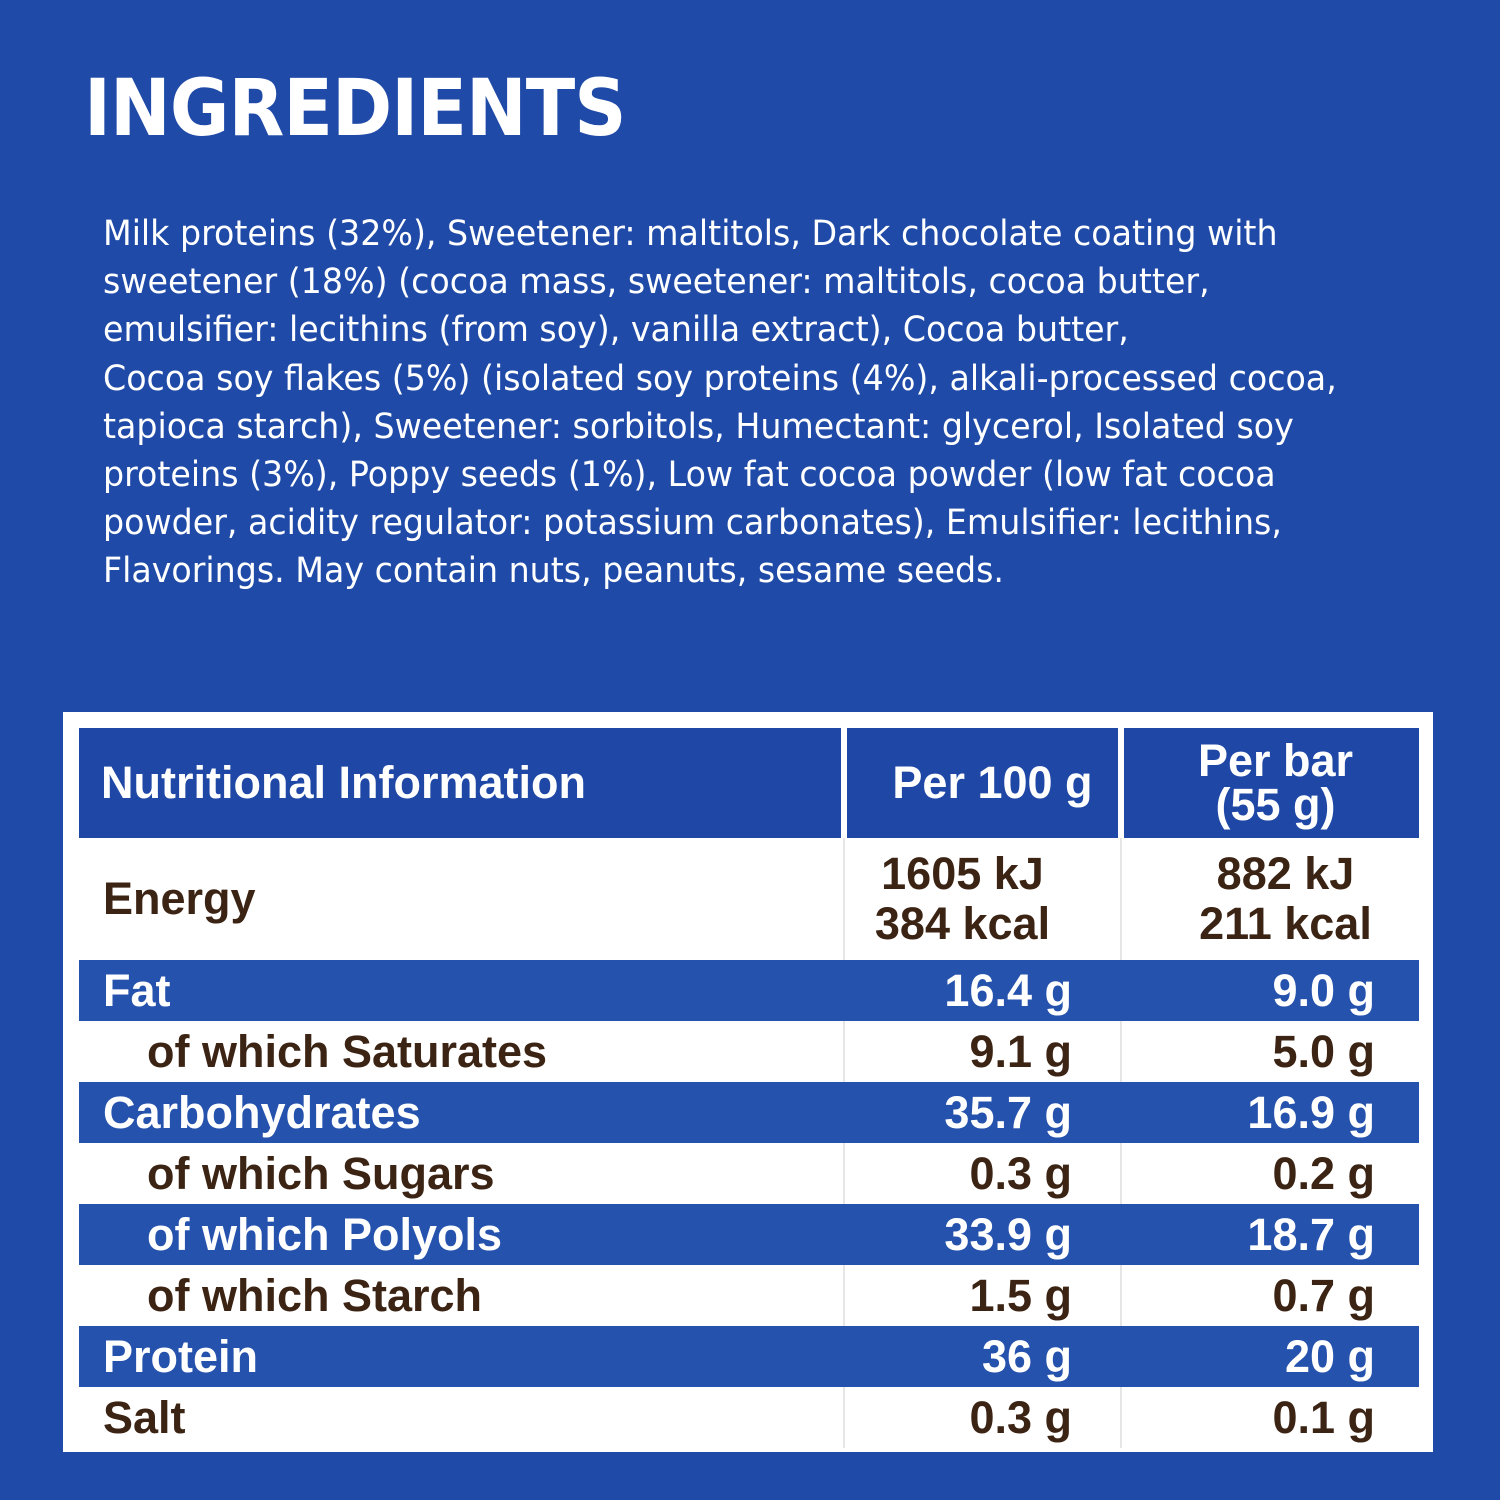  I want to click on row-per-bar: 20 g, so click(1269, 1356).